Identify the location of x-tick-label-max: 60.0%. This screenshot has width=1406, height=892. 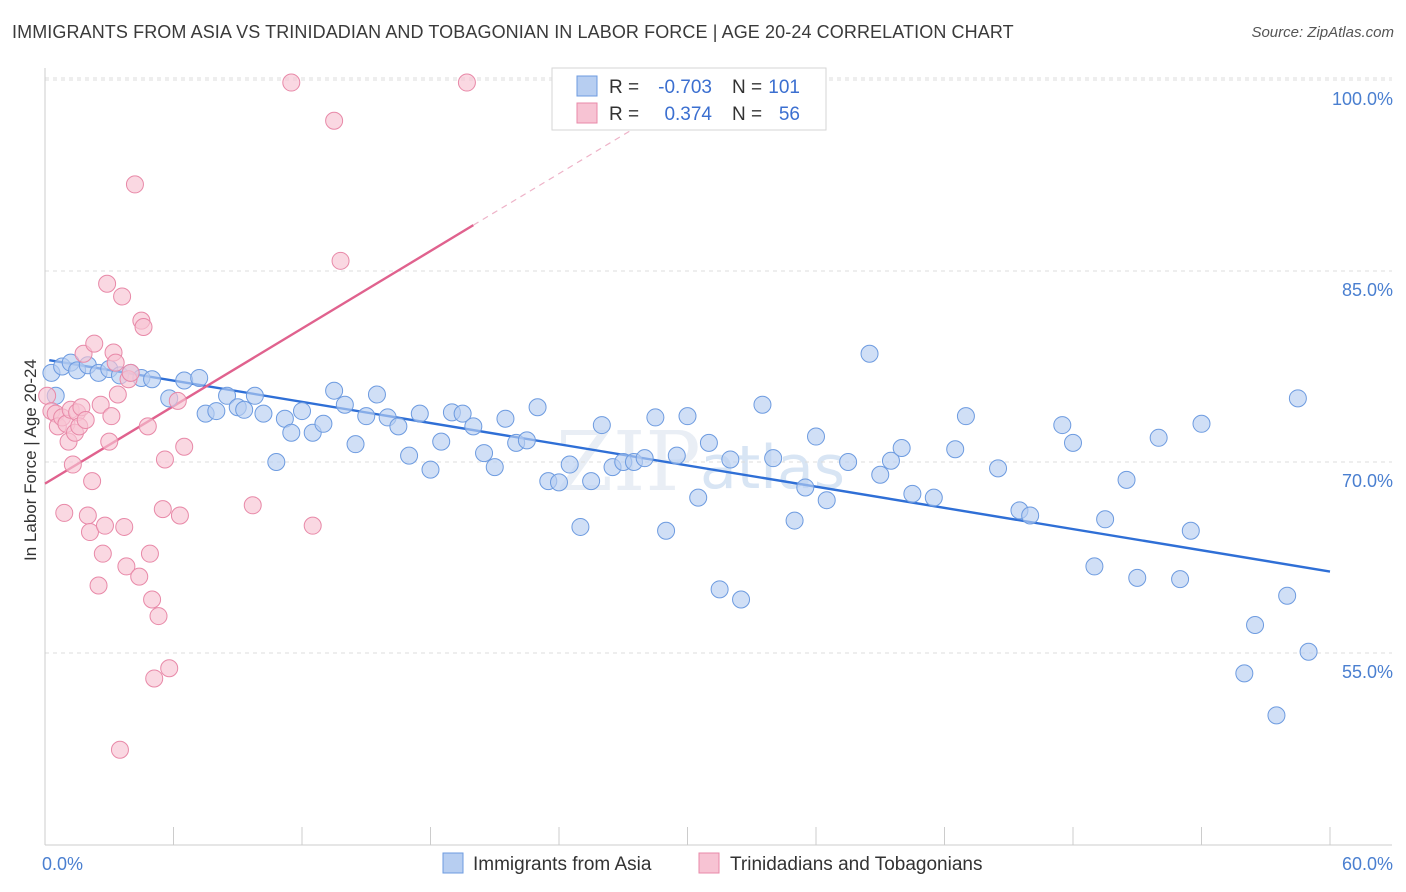
(1367, 864).